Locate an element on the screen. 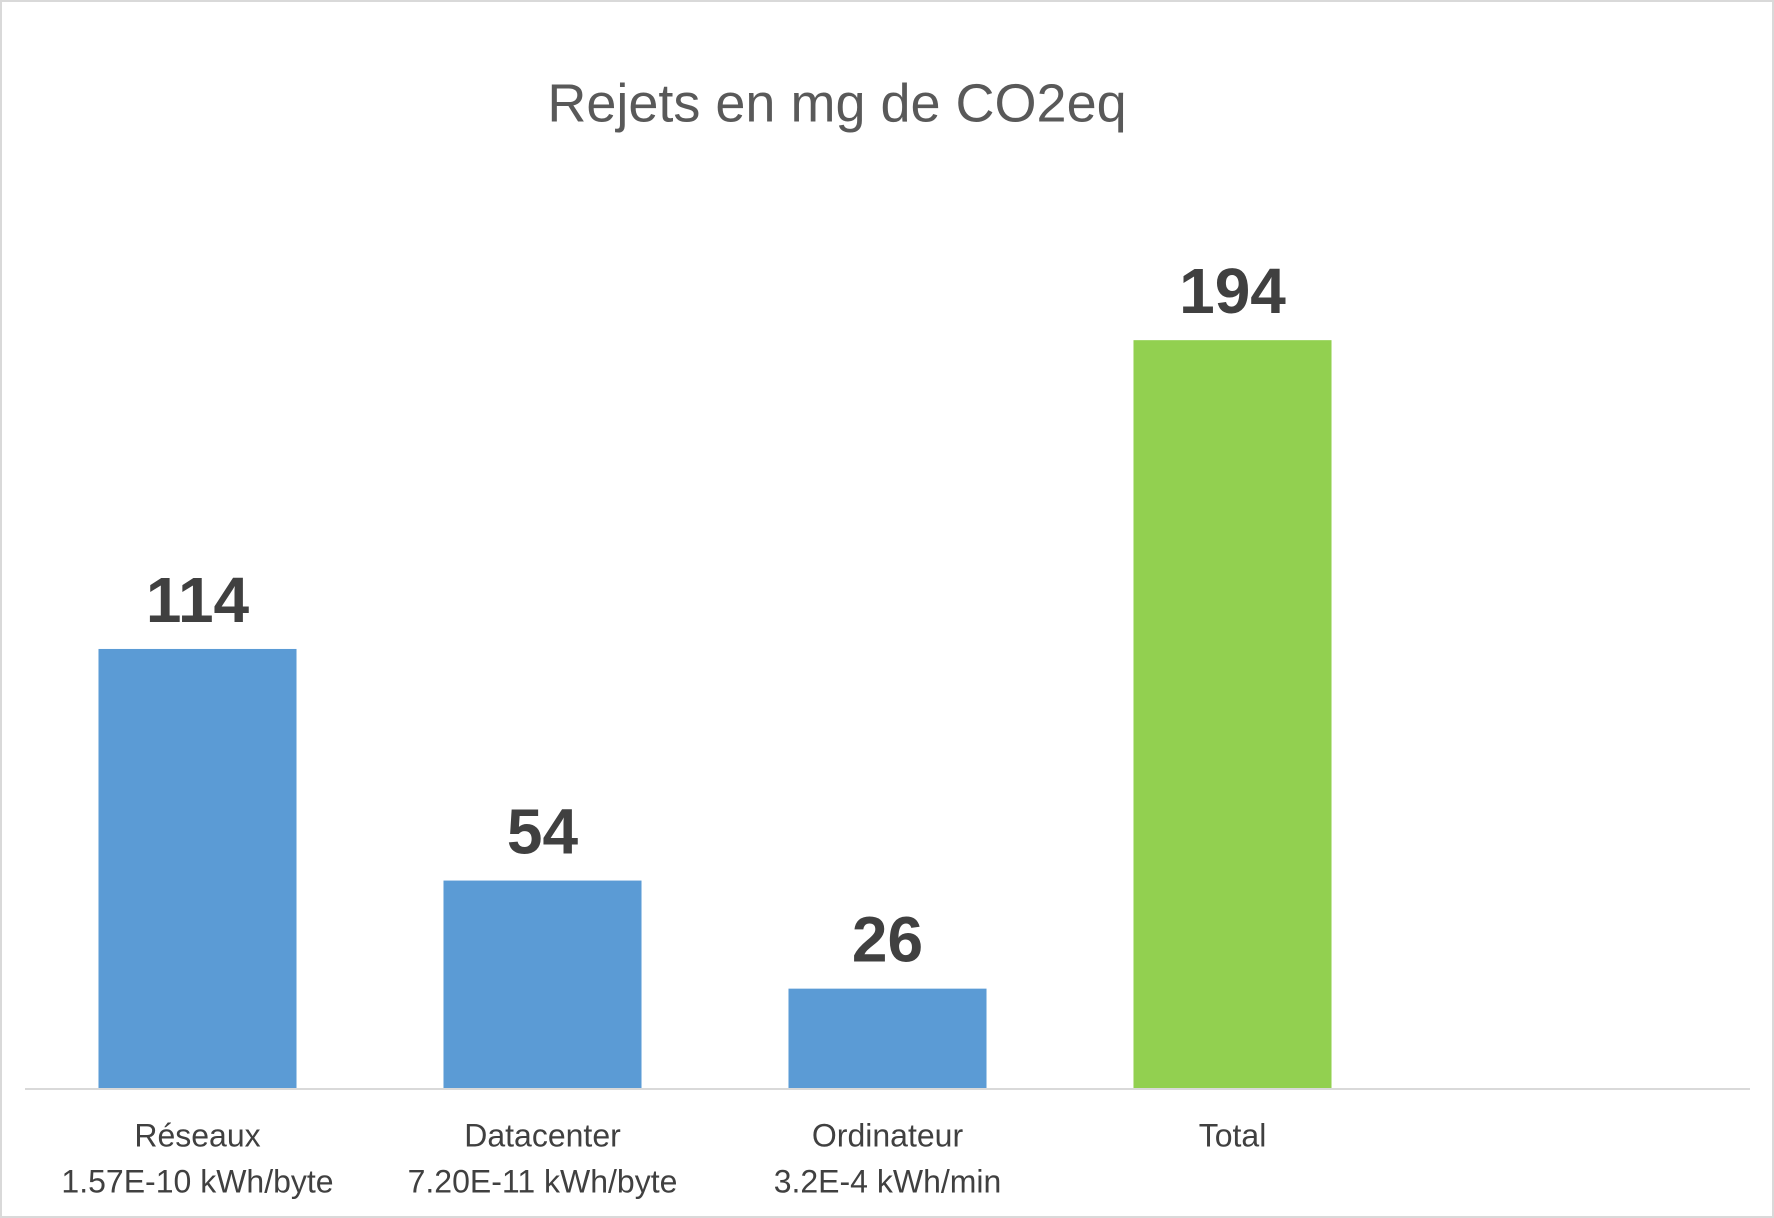  x-tick-label: Ordinateur is located at coordinates (888, 1135).